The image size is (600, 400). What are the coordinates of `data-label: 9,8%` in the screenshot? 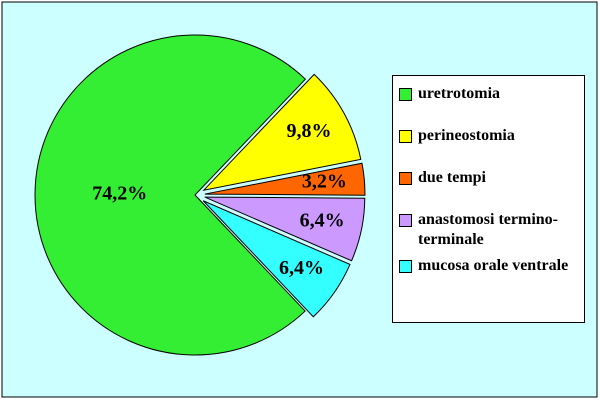 It's located at (308, 131).